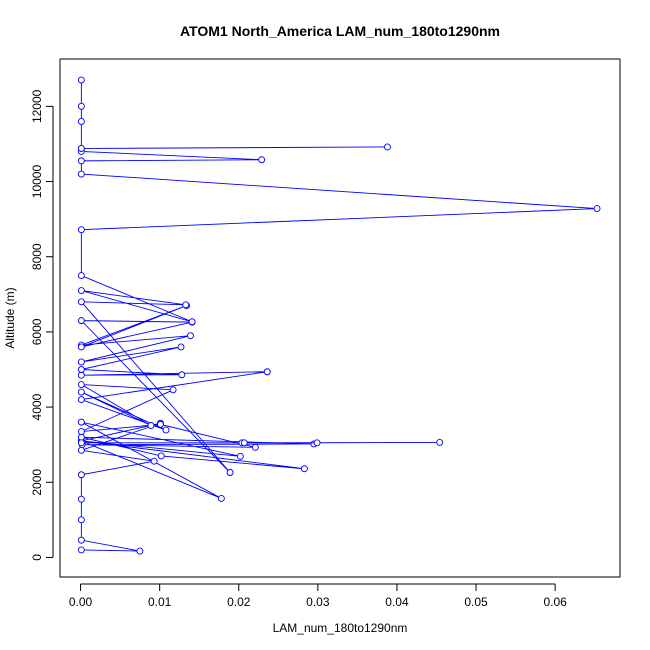 Image resolution: width=650 pixels, height=650 pixels. I want to click on x-tick-label: 0.01, so click(160, 602).